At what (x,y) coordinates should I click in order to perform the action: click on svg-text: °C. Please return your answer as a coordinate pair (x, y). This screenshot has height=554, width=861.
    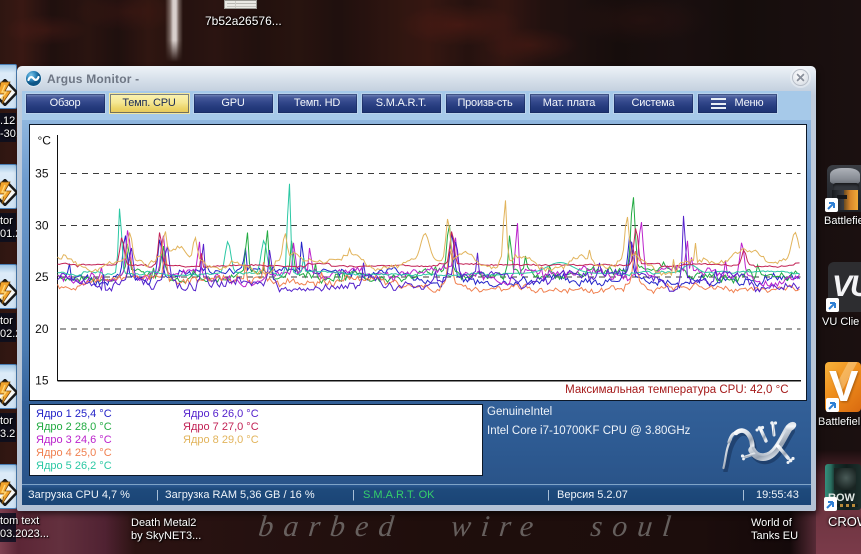
    Looking at the image, I should click on (45, 141).